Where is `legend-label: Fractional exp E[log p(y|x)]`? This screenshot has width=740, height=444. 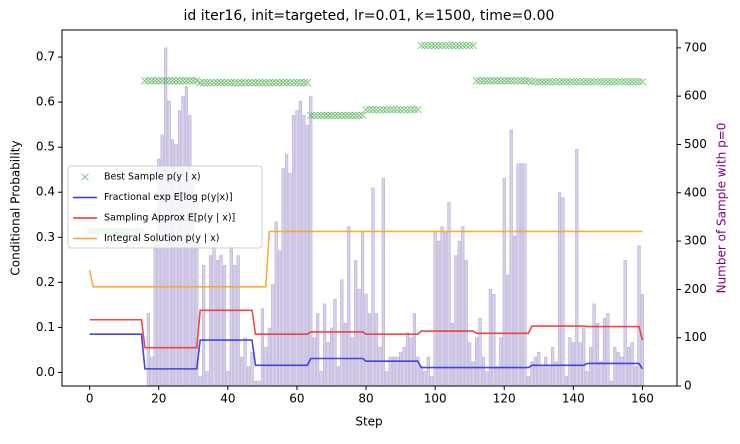
legend-label: Fractional exp E[log p(y|x)] is located at coordinates (168, 197).